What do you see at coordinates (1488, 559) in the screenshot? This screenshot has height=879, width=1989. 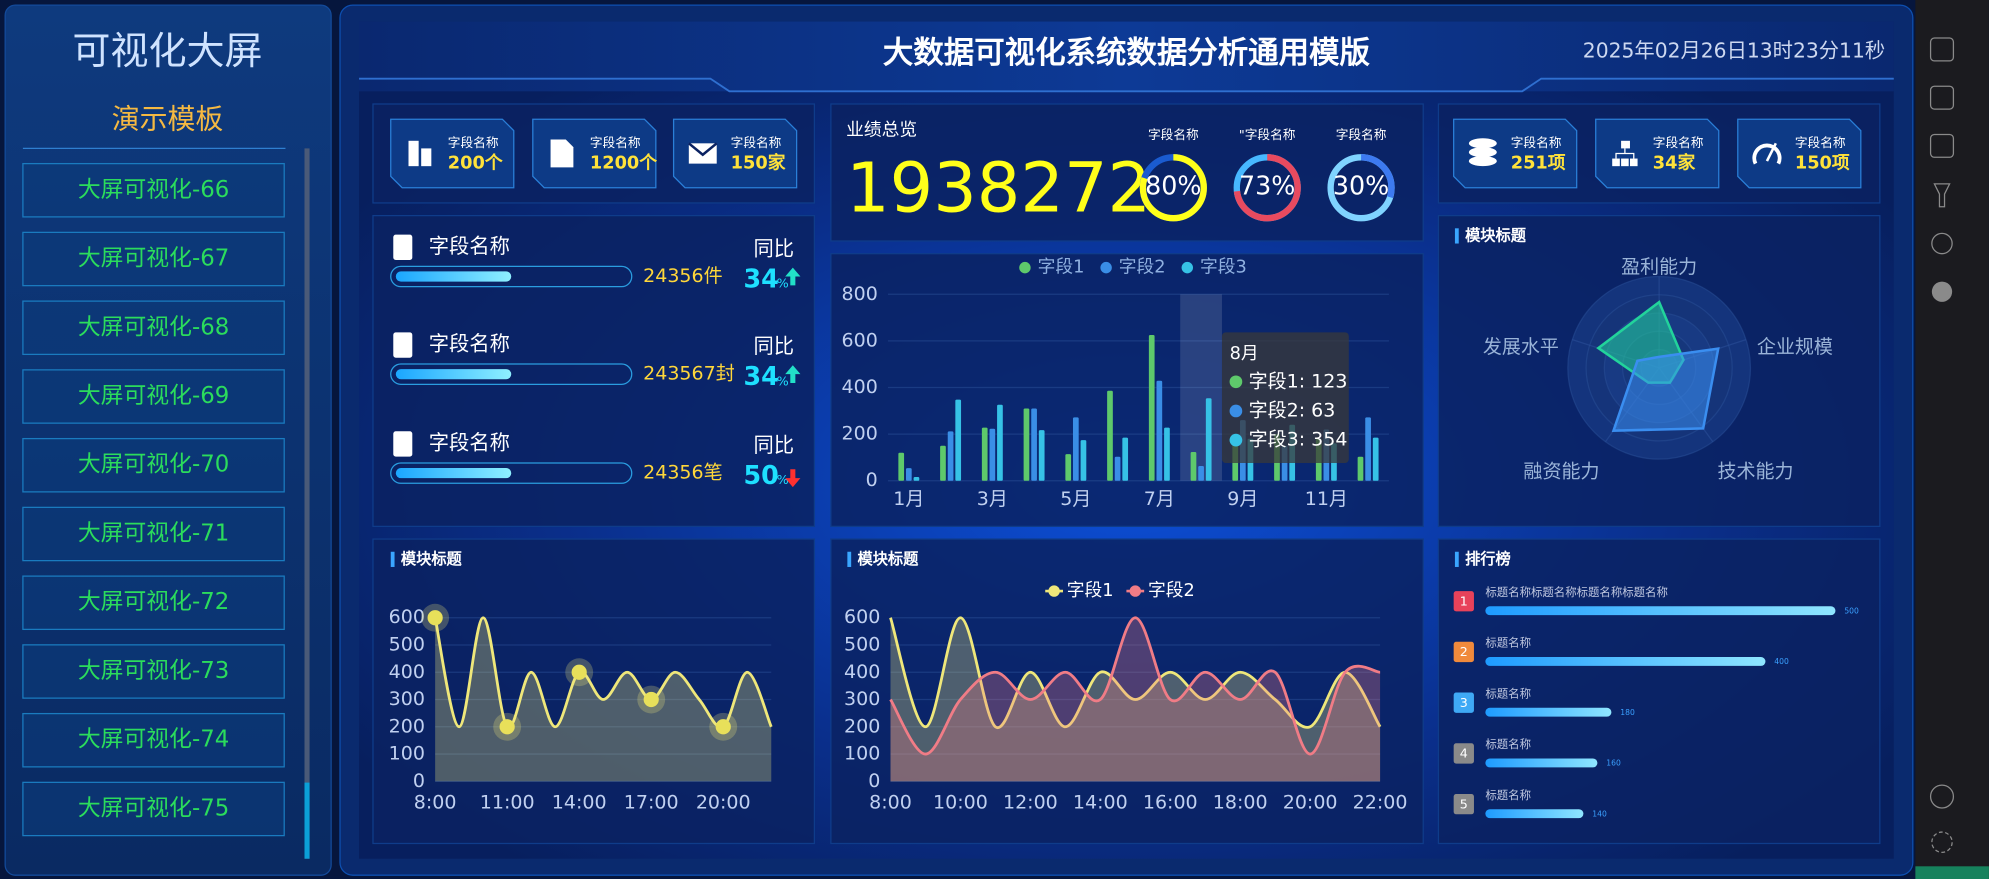 I see `panel-title: 排行榜` at bounding box center [1488, 559].